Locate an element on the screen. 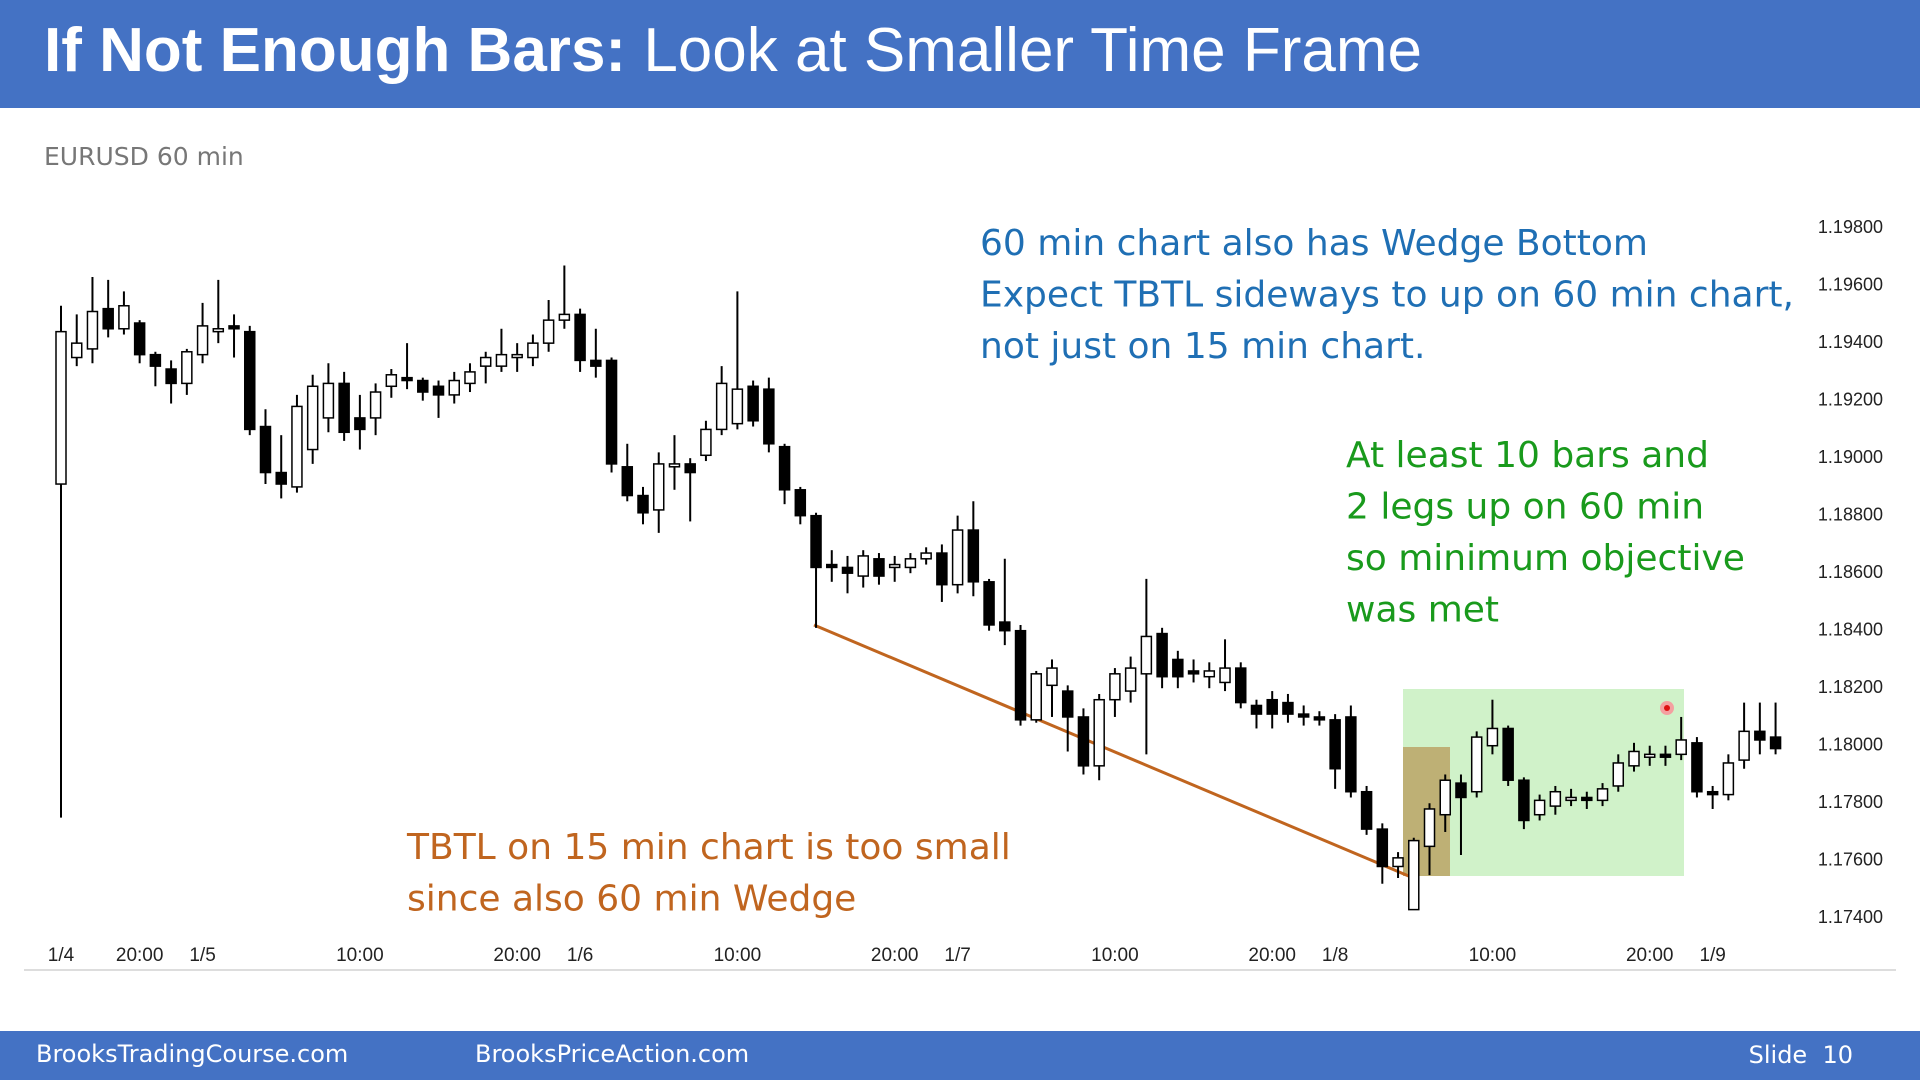 The height and width of the screenshot is (1080, 1920). y-tick-label: 1.17800 is located at coordinates (1850, 802).